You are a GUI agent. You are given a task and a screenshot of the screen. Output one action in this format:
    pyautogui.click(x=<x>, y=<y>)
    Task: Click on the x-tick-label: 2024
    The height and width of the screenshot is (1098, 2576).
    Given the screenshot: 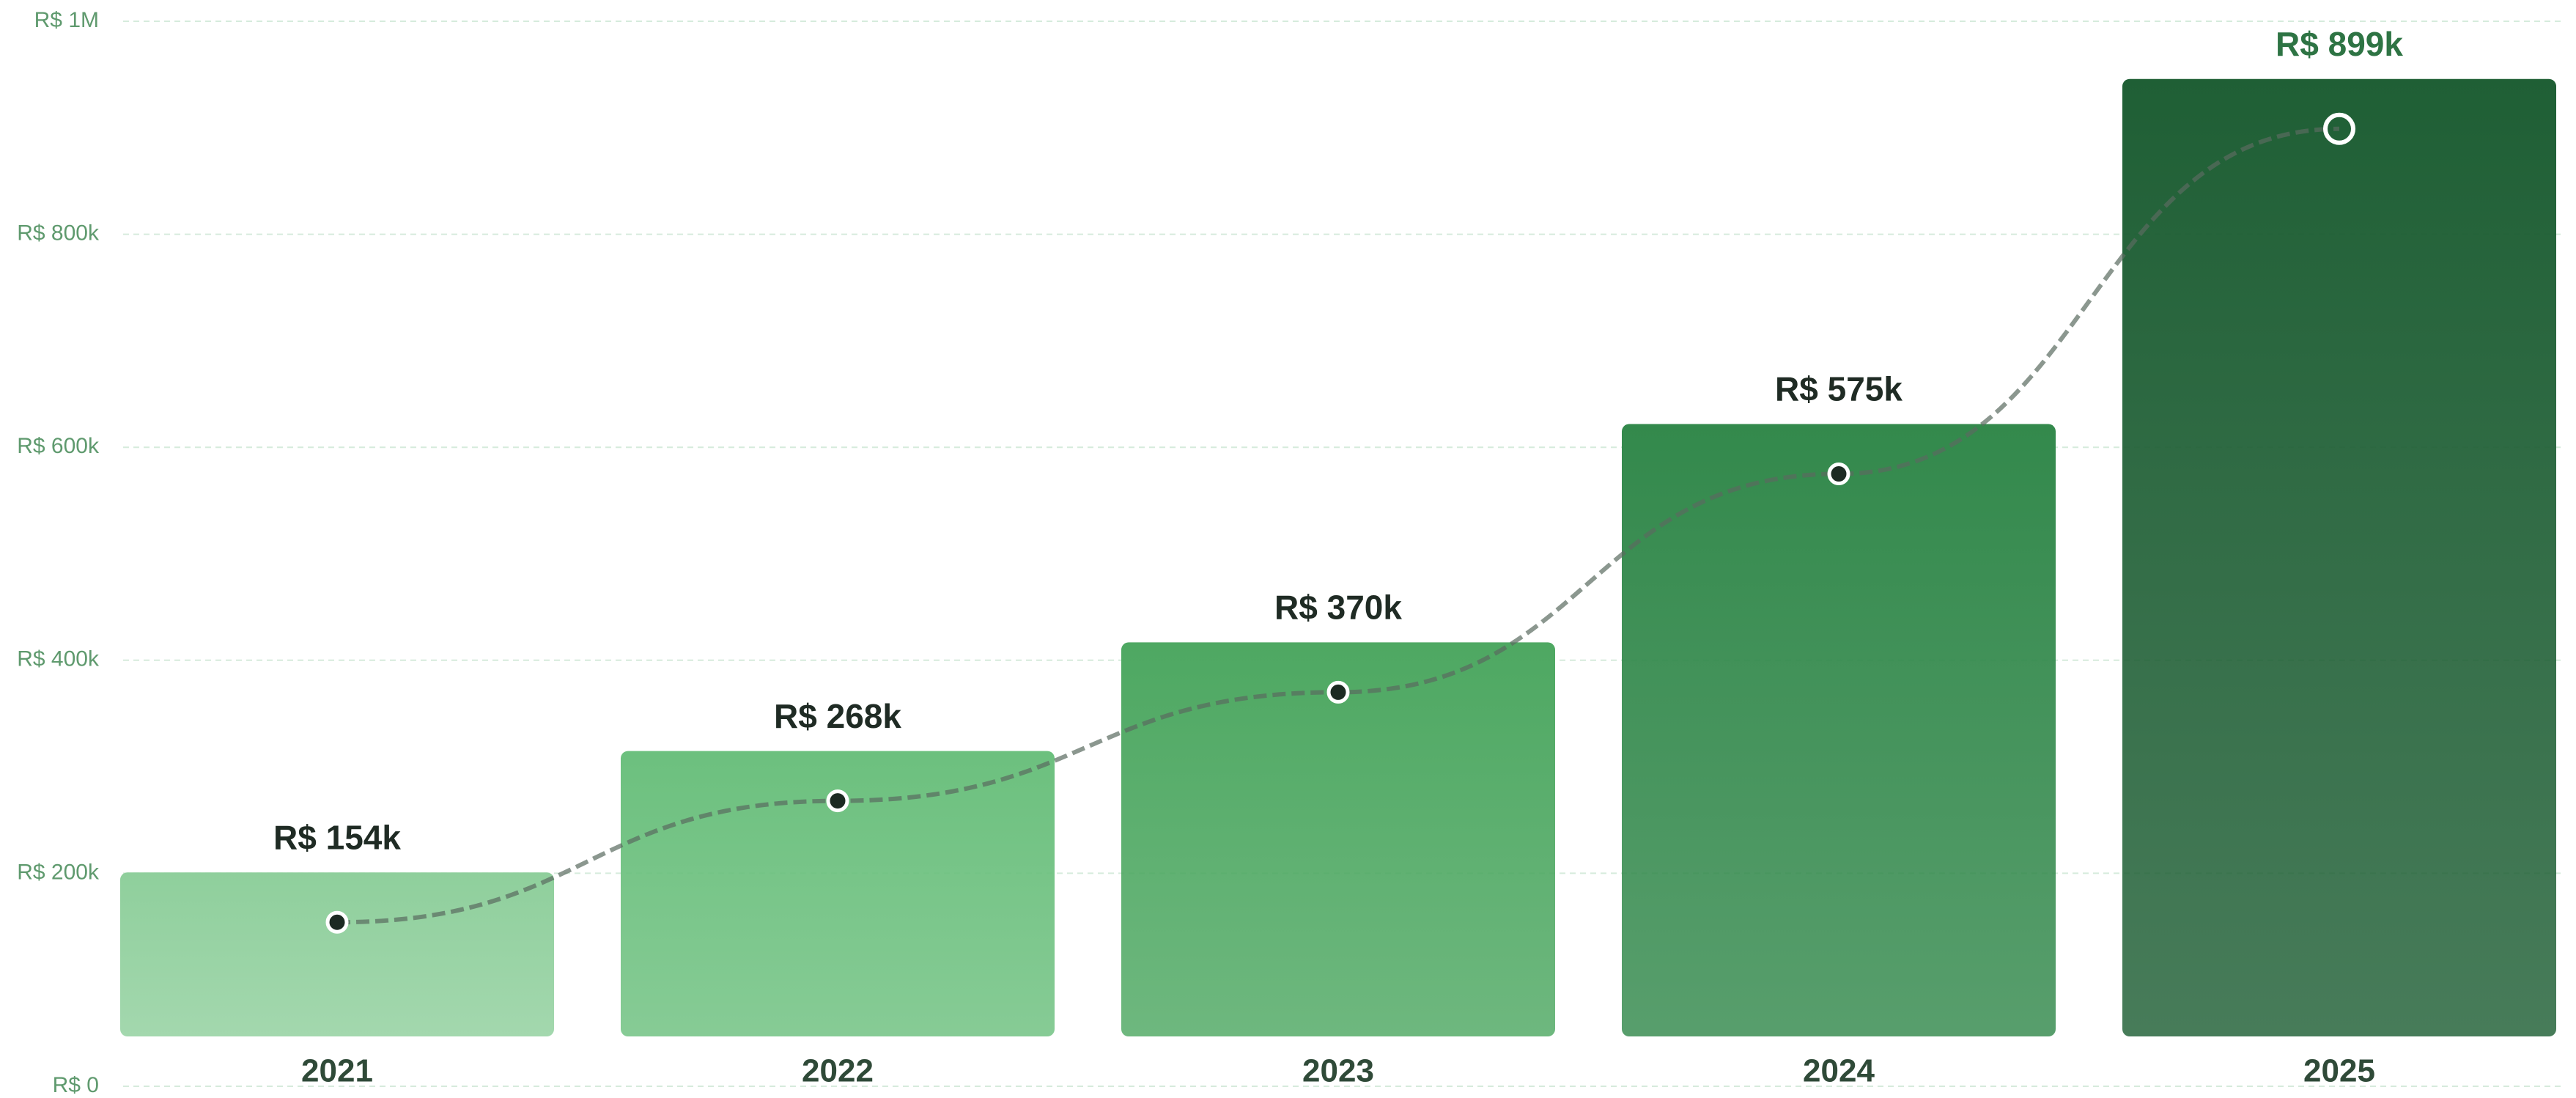 What is the action you would take?
    pyautogui.click(x=1839, y=1071)
    